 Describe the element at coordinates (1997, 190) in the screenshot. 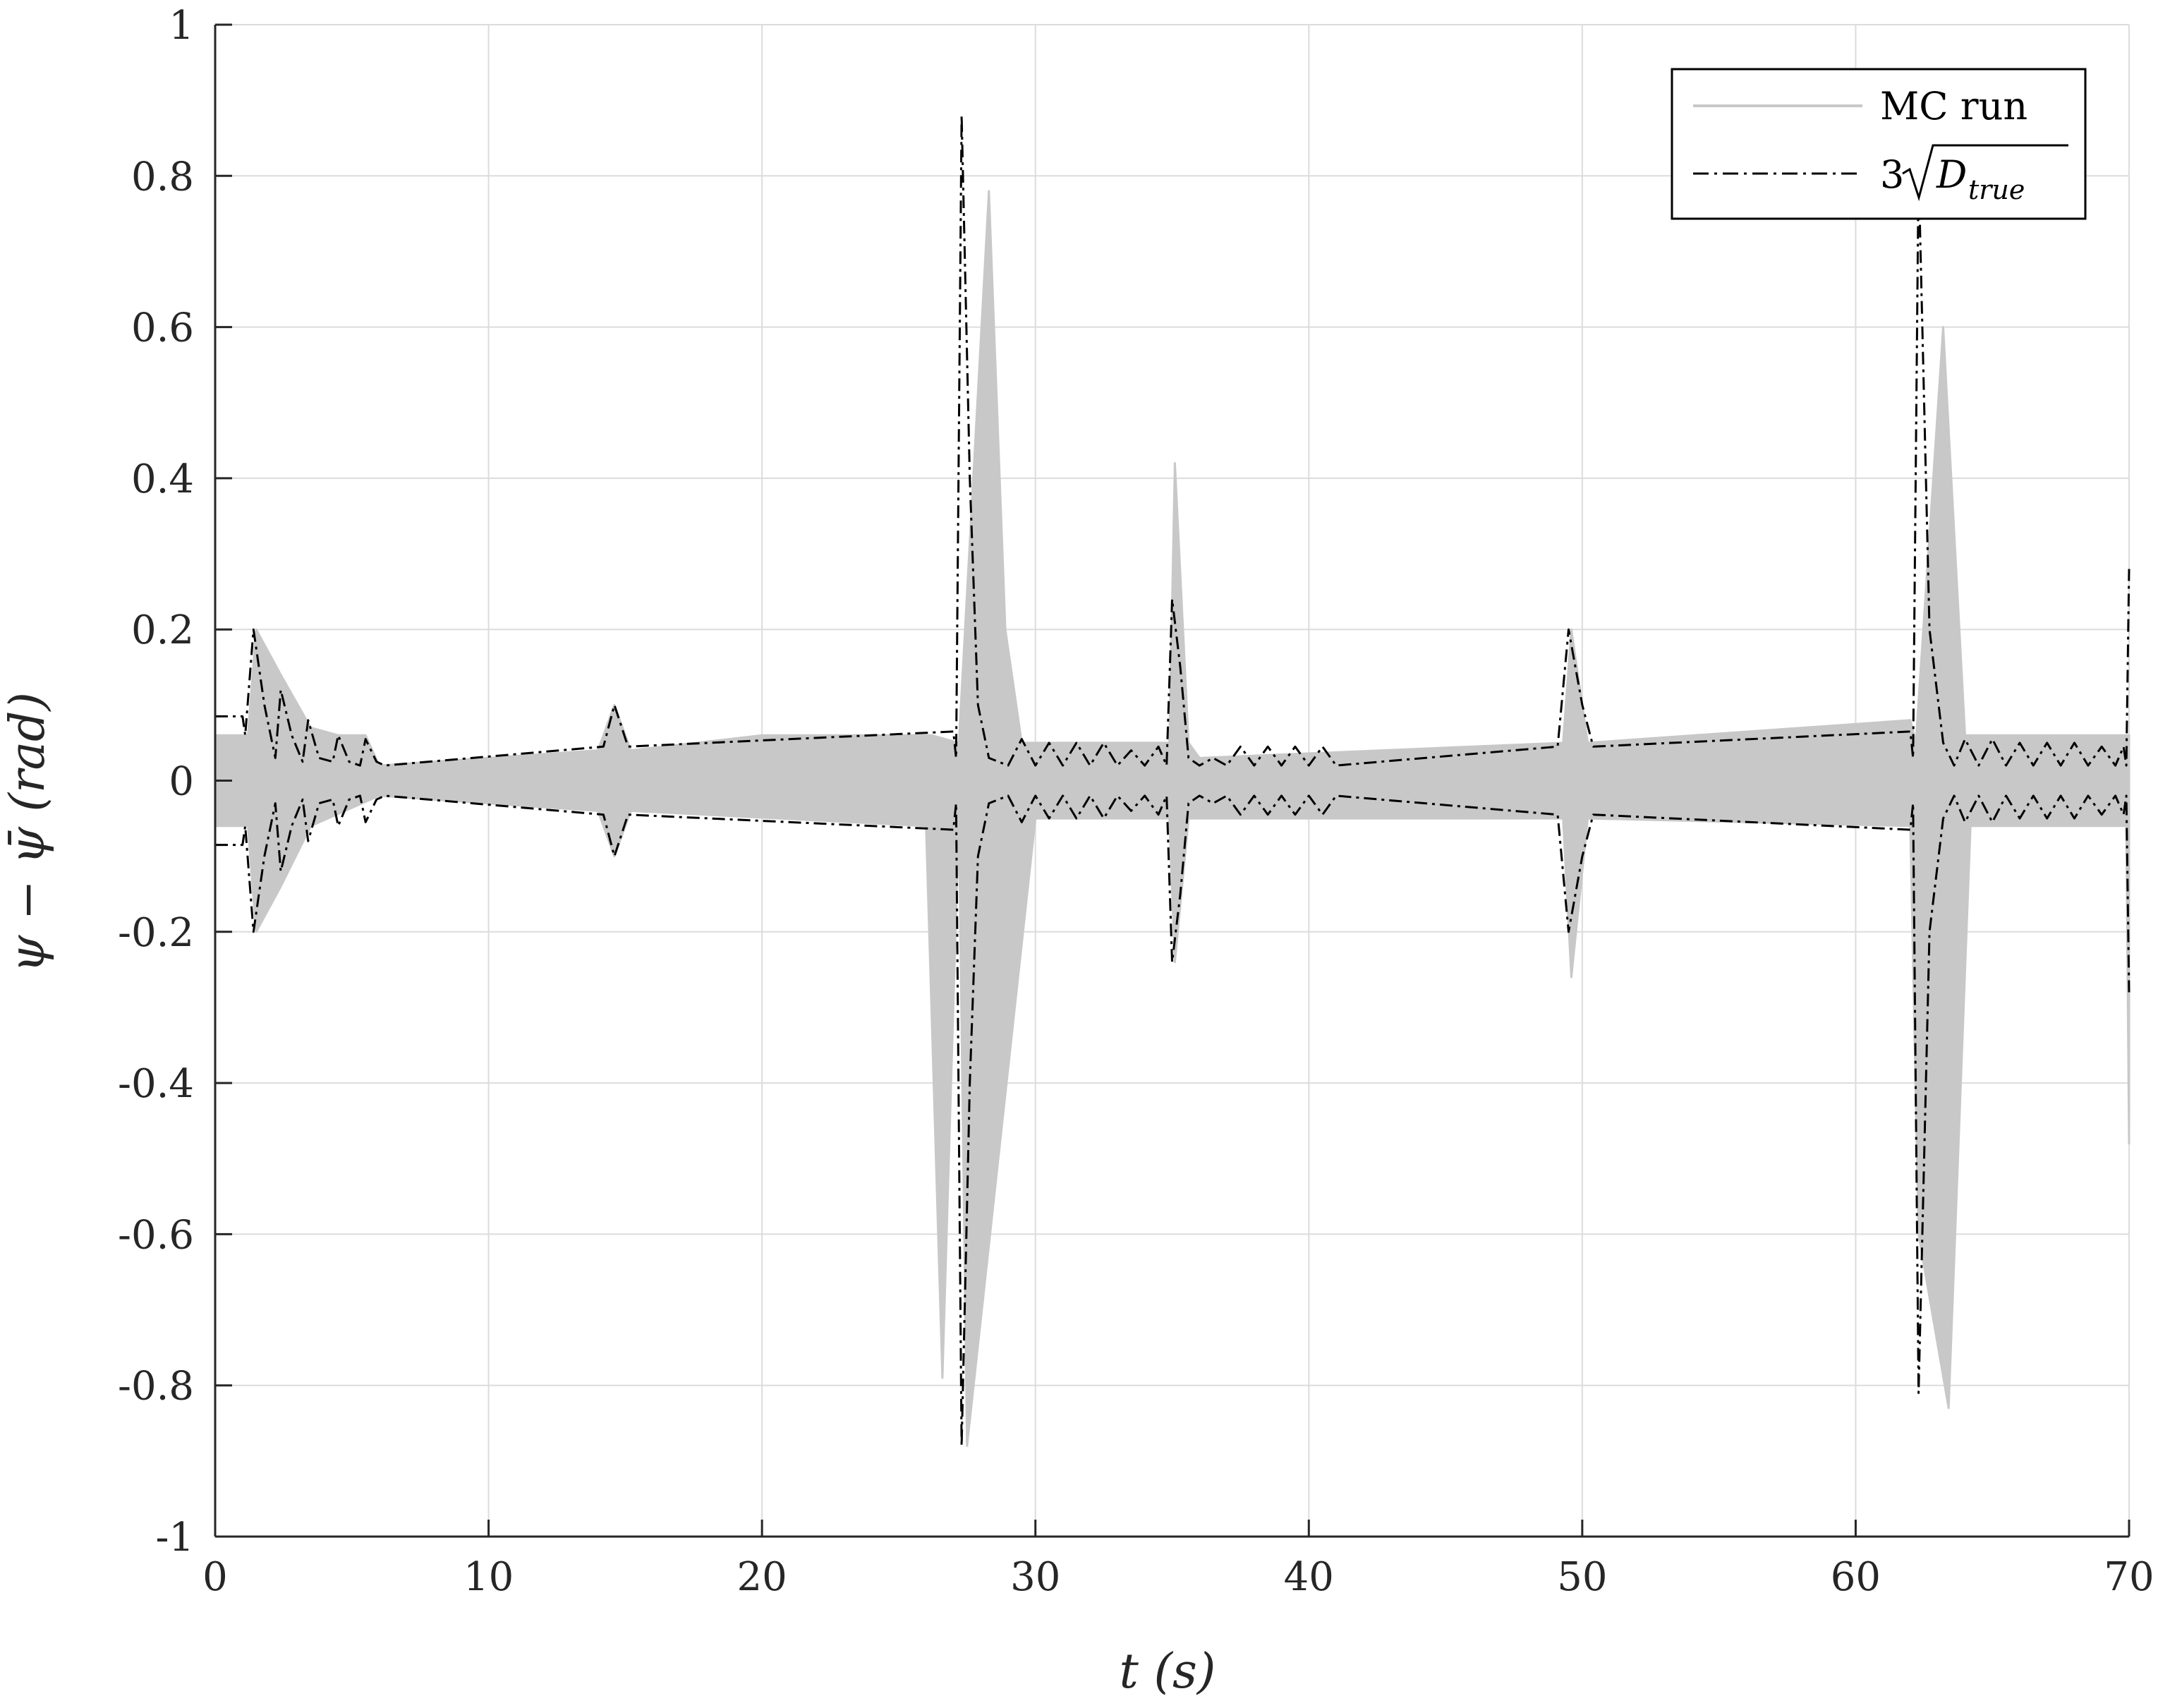

I see `legend-sigma-subscript: true` at that location.